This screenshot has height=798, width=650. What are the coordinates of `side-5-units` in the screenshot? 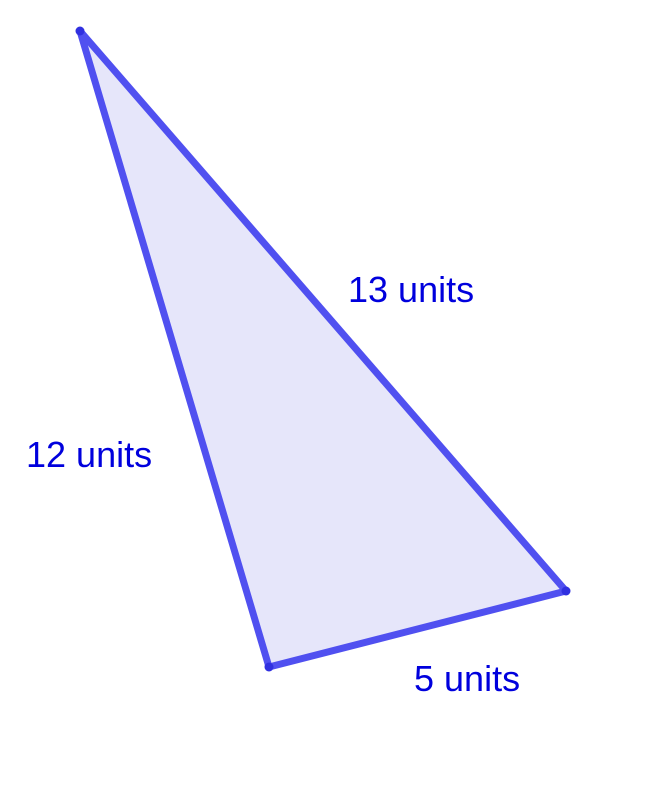 It's located at (417, 629).